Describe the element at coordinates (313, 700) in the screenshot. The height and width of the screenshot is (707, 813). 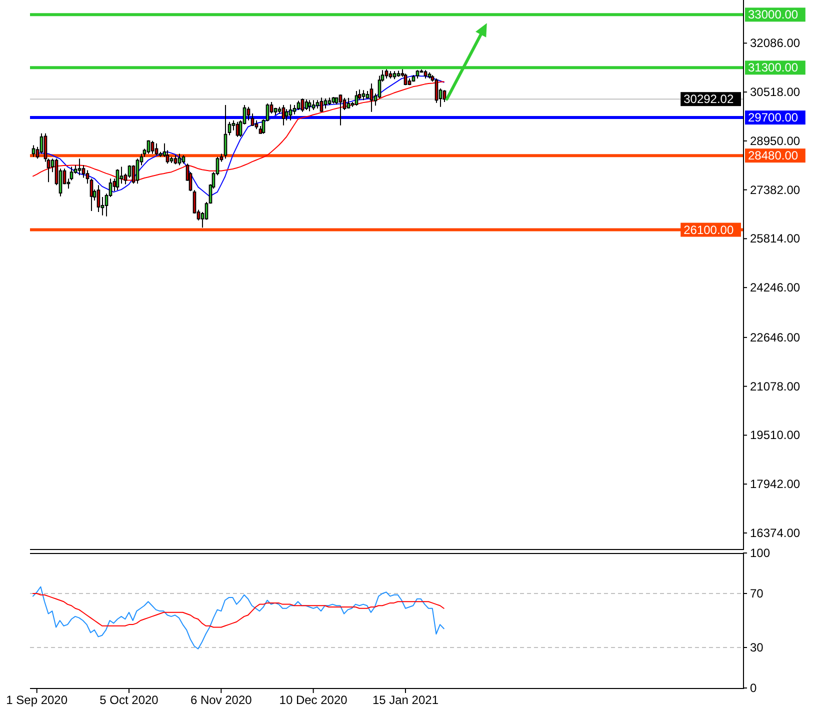
I see `x-tick-label: 10 Dec 2020` at that location.